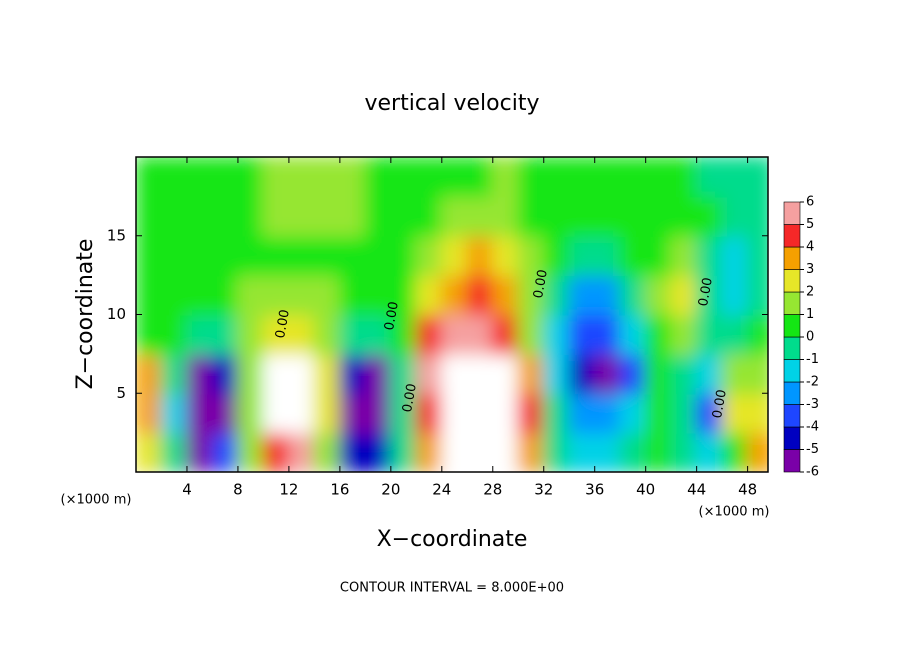 The image size is (904, 654). Describe the element at coordinates (812, 382) in the screenshot. I see `colorbar-label: -2` at that location.